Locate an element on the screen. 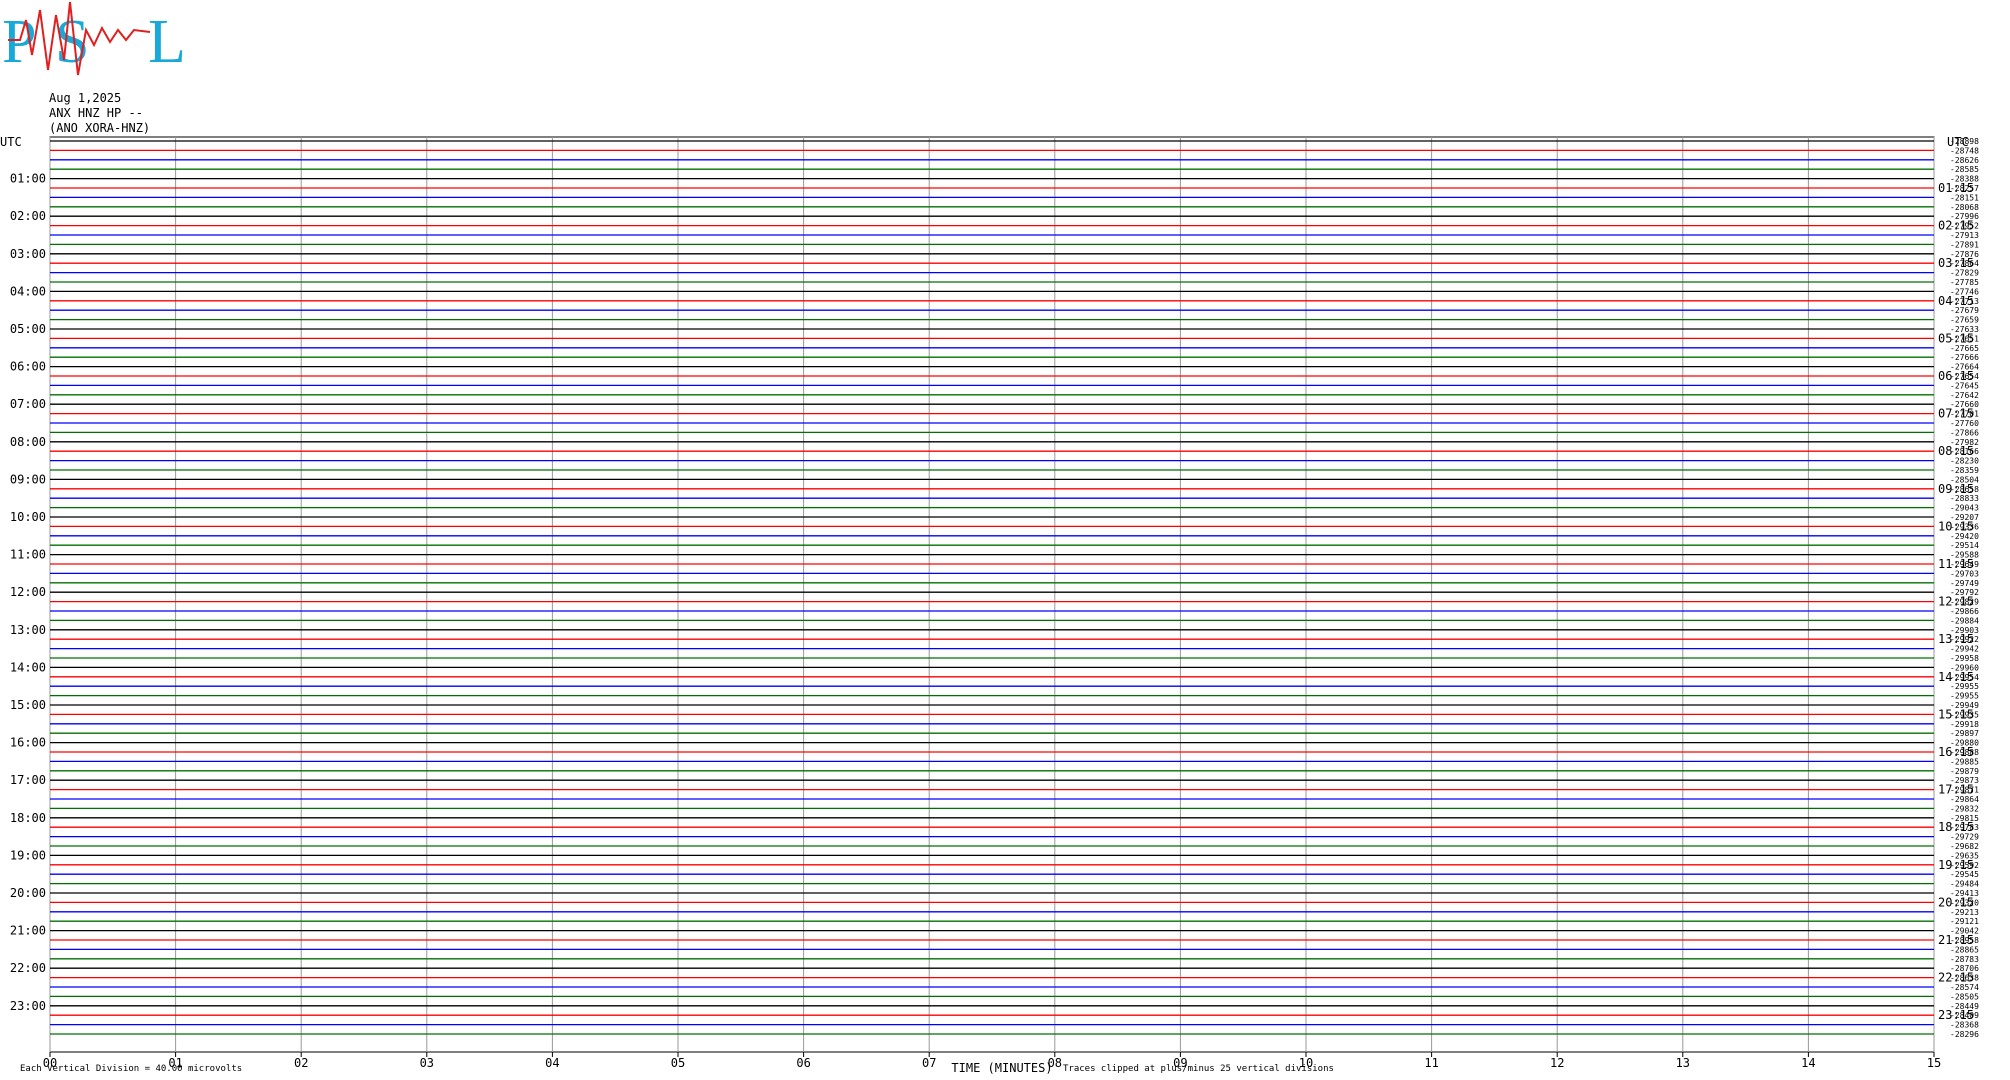  trace-offset: -29545 is located at coordinates (1964, 874).